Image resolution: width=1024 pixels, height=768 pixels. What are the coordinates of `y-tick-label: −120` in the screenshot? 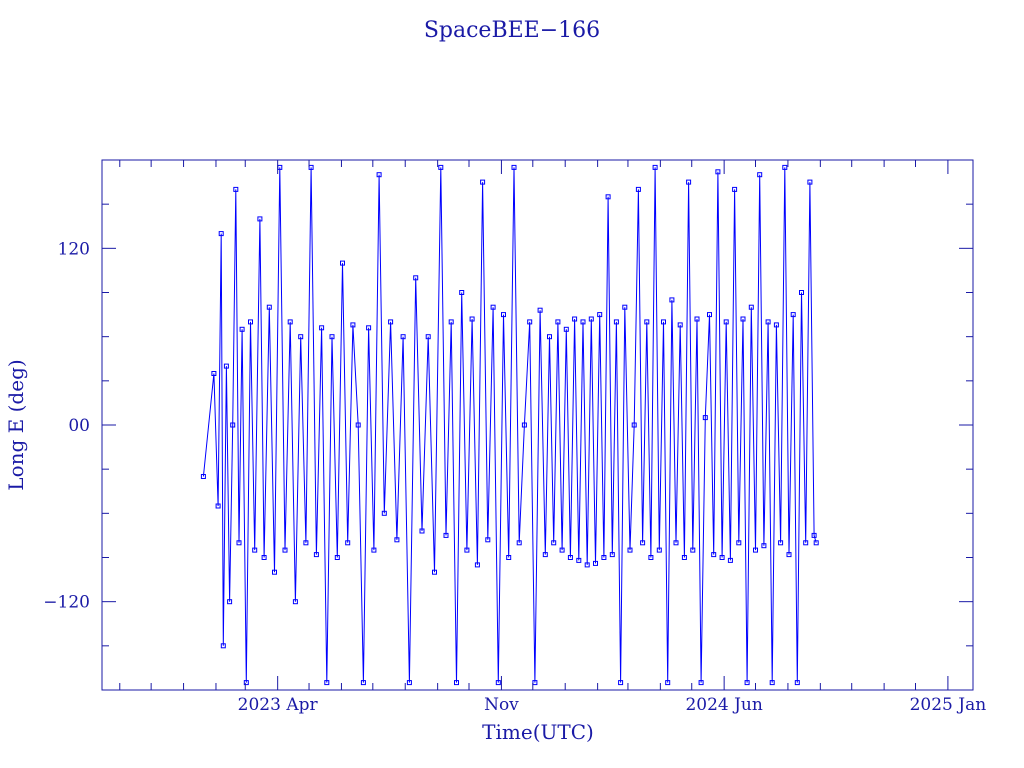 It's located at (66, 603).